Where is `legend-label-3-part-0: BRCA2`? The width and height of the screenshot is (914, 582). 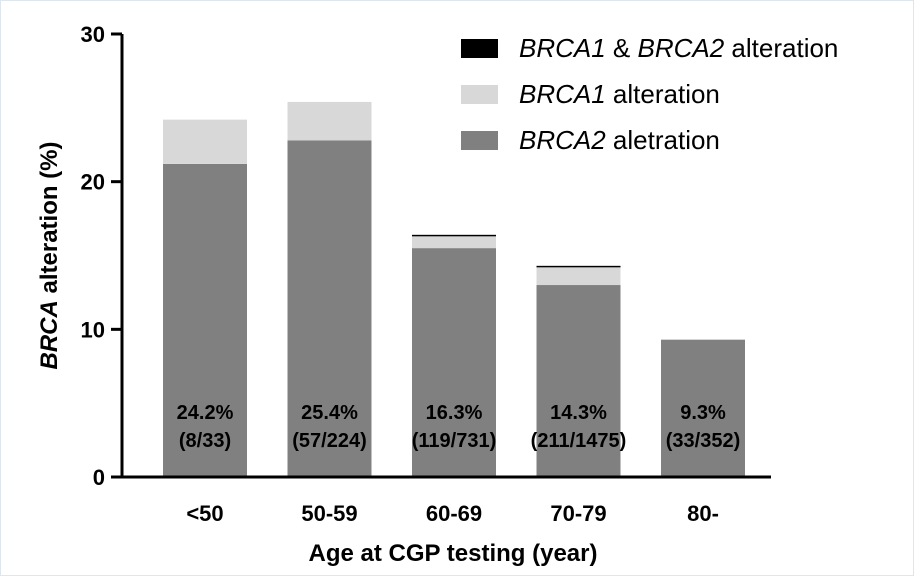
legend-label-3-part-0: BRCA2 is located at coordinates (562, 140).